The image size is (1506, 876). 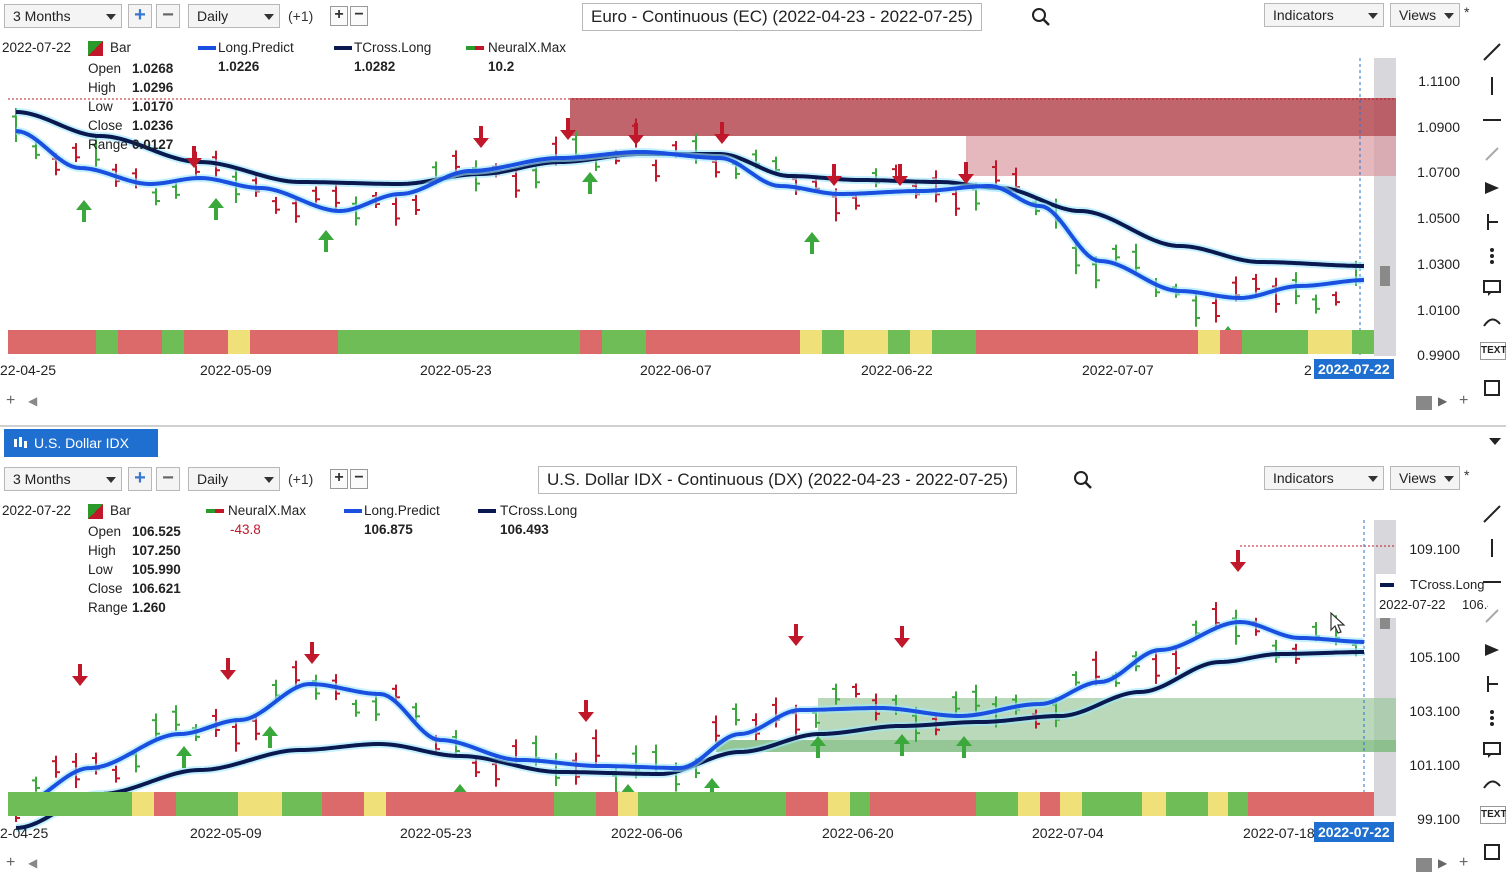 What do you see at coordinates (153, 87) in the screenshot?
I see `ohlc-value-high: 1.0296` at bounding box center [153, 87].